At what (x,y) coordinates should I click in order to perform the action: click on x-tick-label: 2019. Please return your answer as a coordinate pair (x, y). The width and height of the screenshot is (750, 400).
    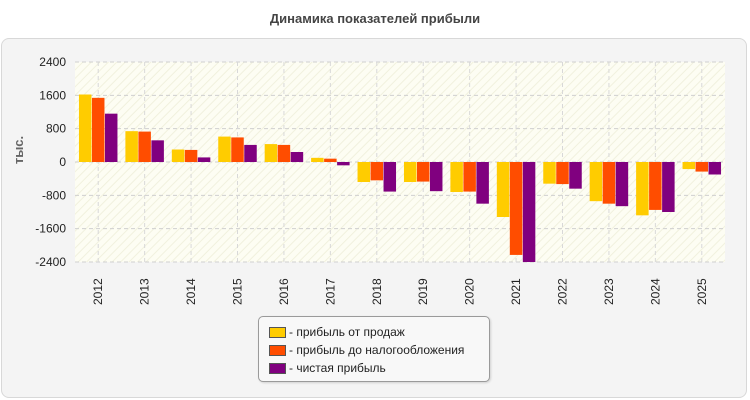
    Looking at the image, I should click on (423, 291).